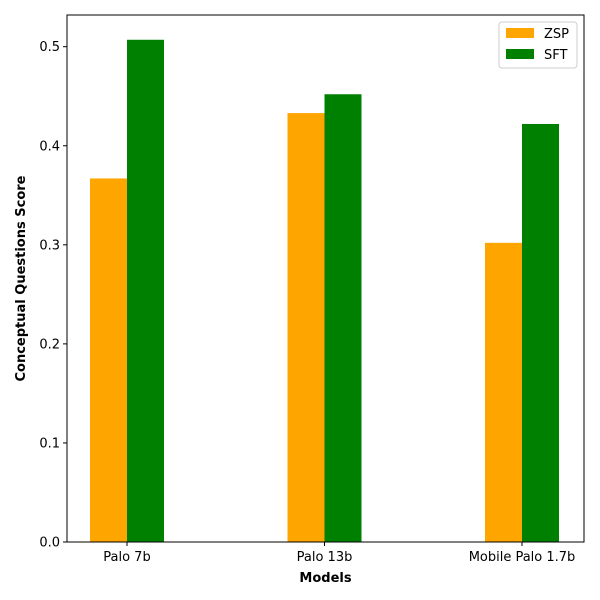  What do you see at coordinates (49, 245) in the screenshot?
I see `y-tick-label: 0.3` at bounding box center [49, 245].